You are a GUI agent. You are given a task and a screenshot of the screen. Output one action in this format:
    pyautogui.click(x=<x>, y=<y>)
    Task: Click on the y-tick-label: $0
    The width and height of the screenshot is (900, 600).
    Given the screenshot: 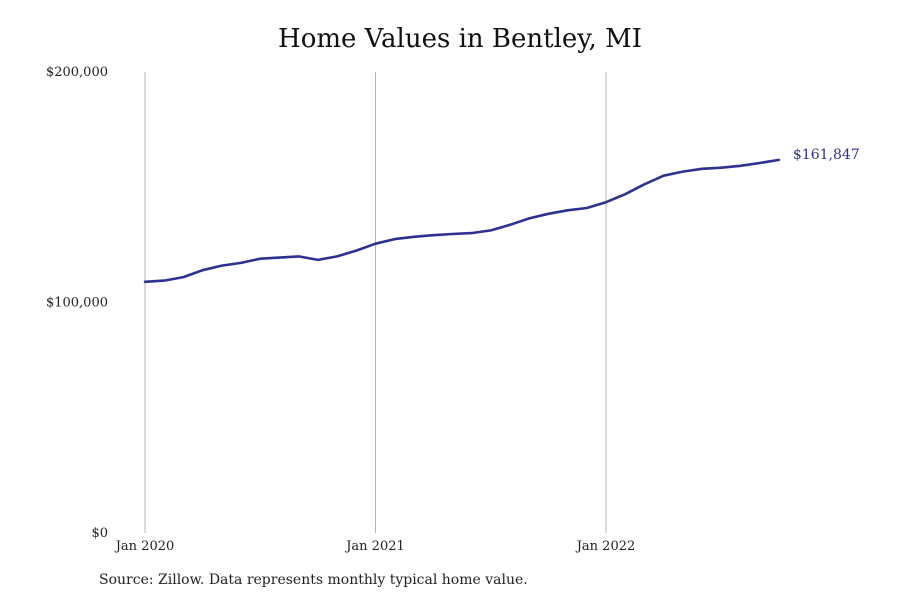 What is the action you would take?
    pyautogui.click(x=99, y=533)
    